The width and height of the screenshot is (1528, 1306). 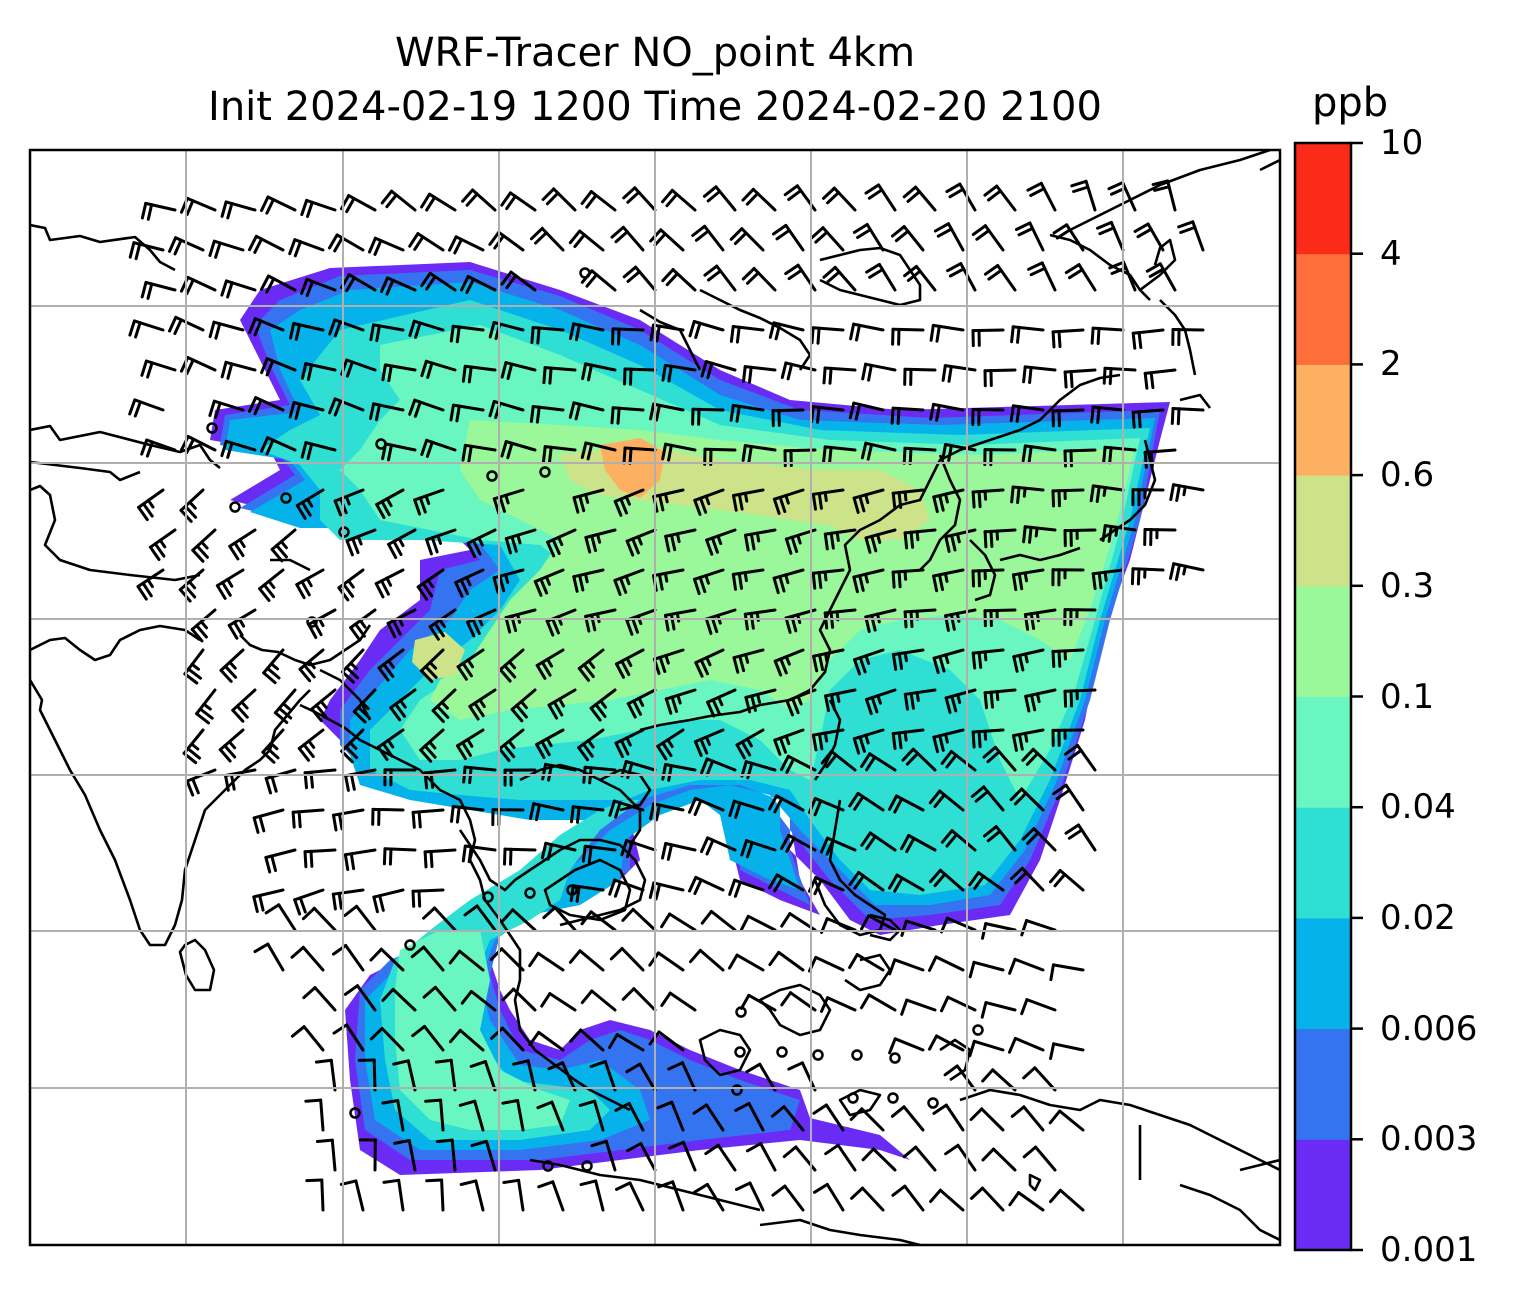 I want to click on colorbar-tick-label: 2, so click(x=1391, y=364).